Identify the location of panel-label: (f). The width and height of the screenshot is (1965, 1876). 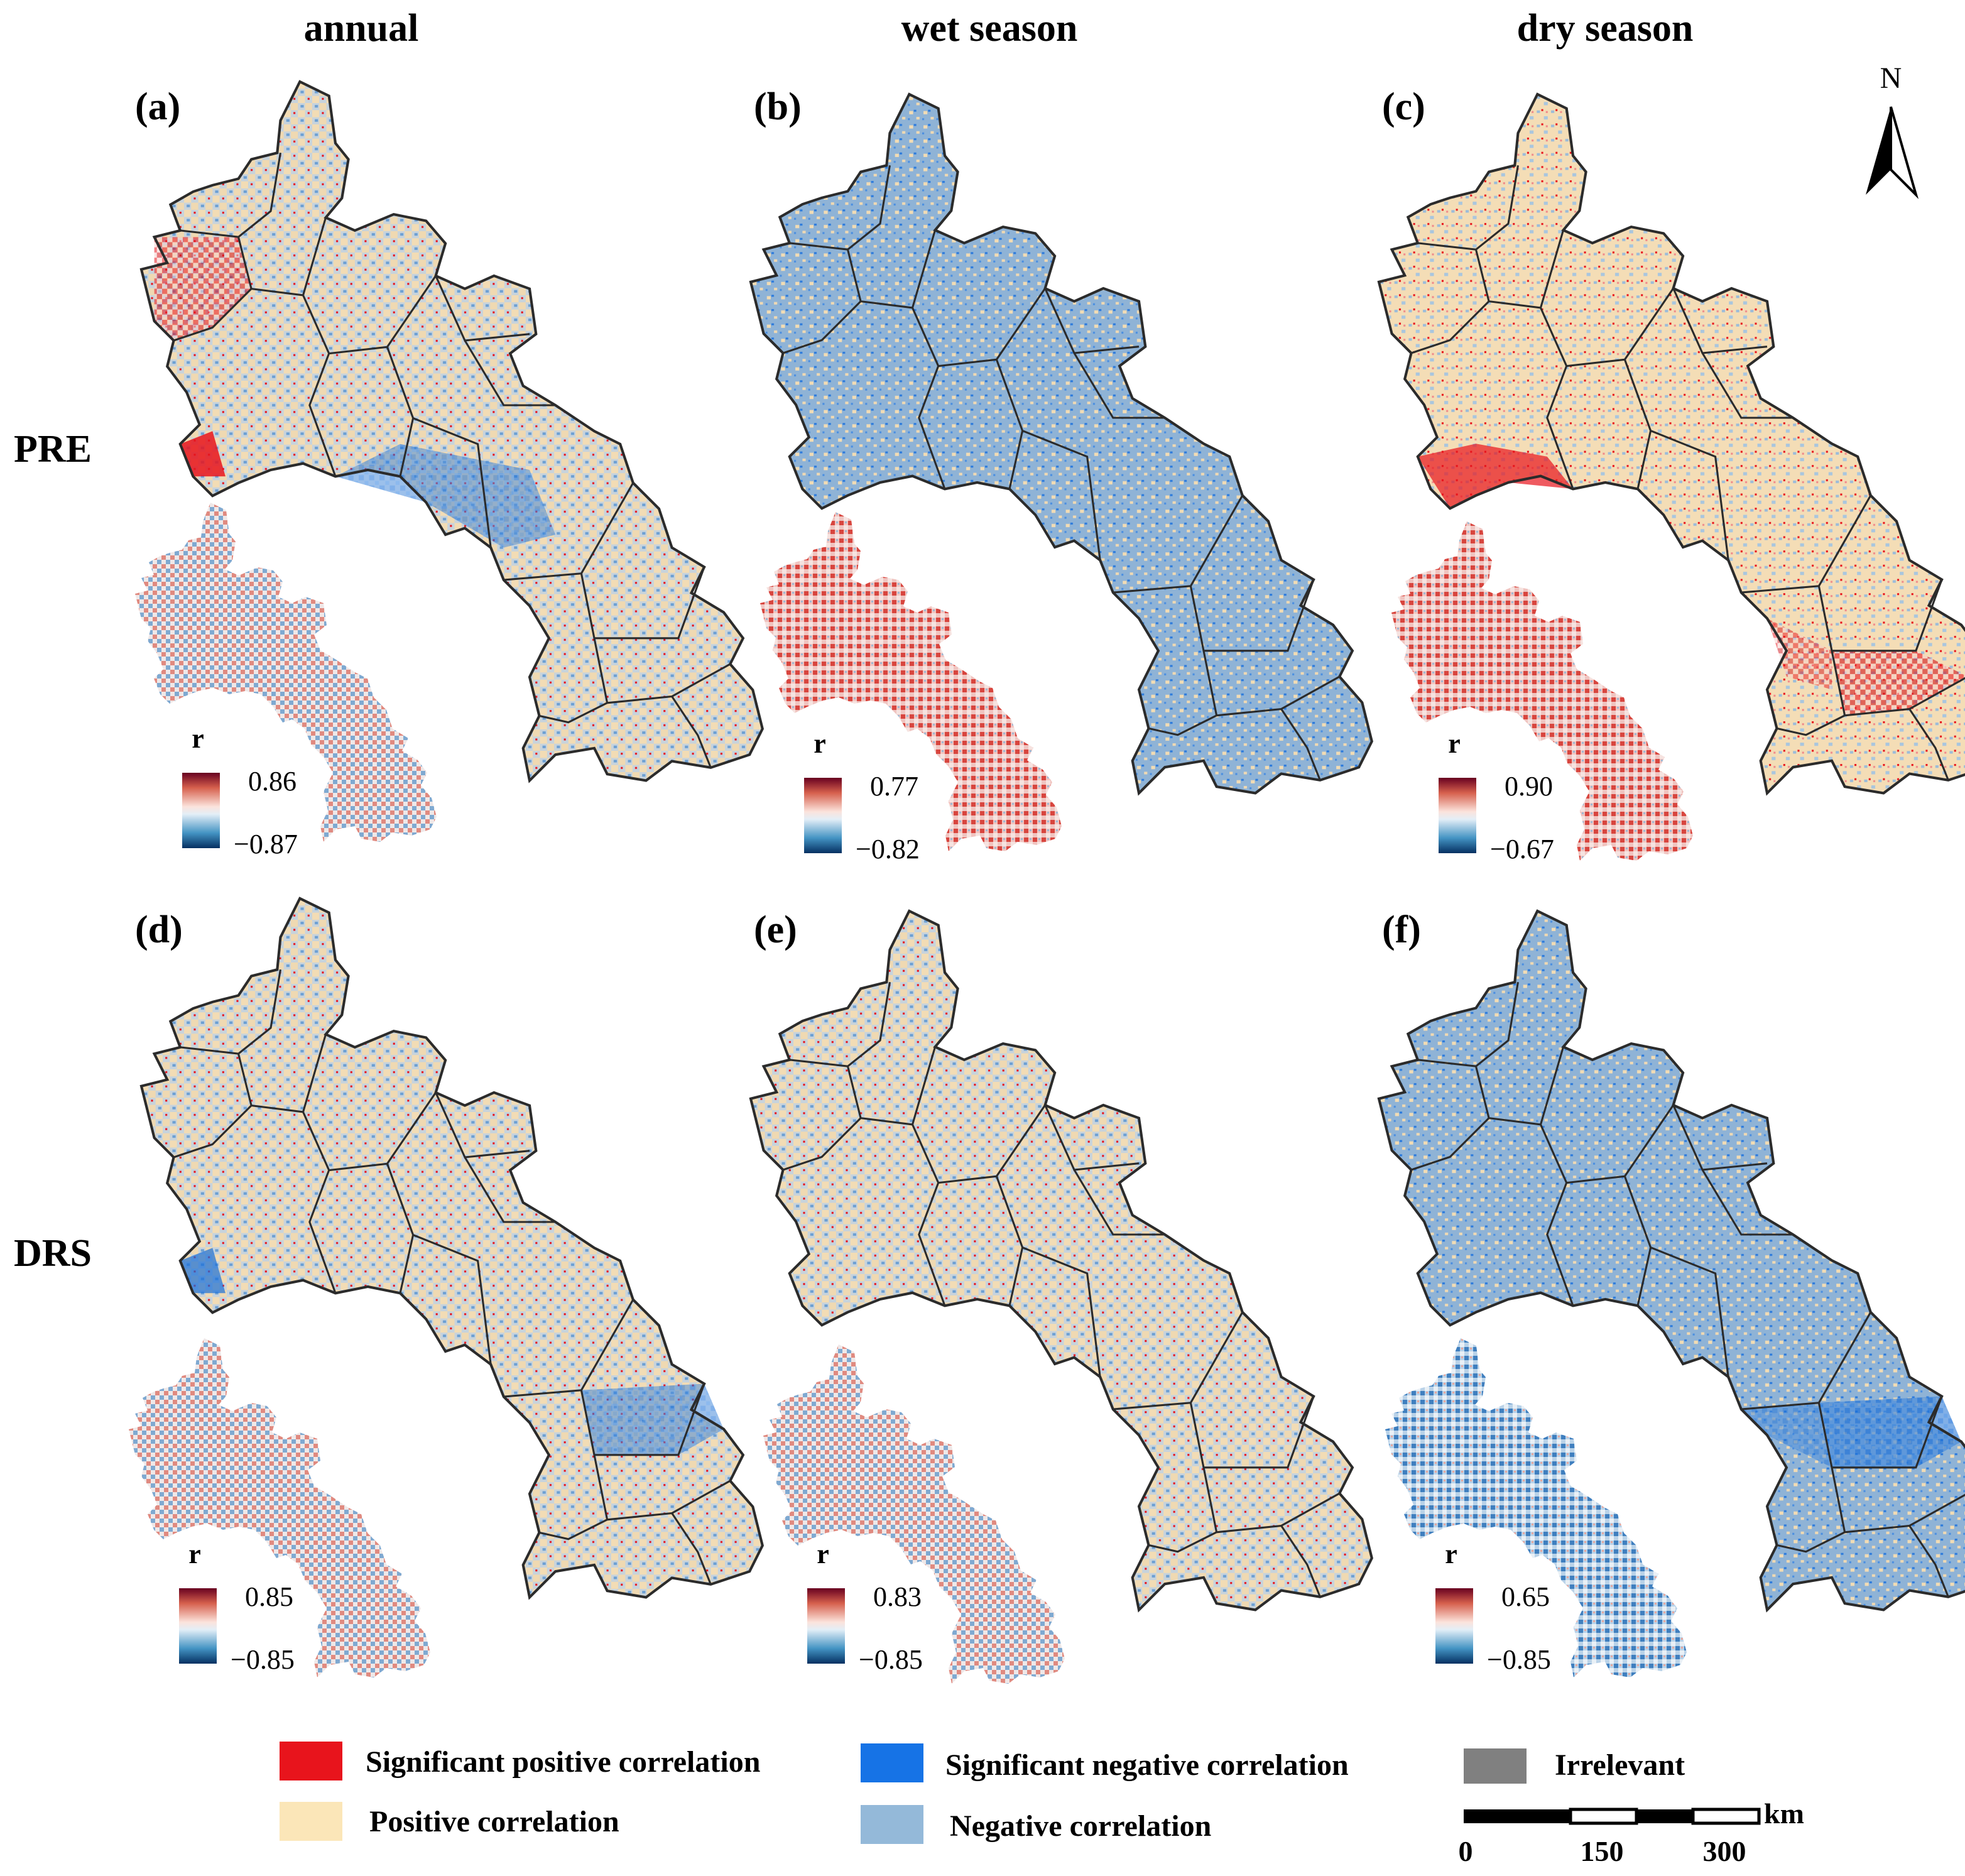
(1401, 929).